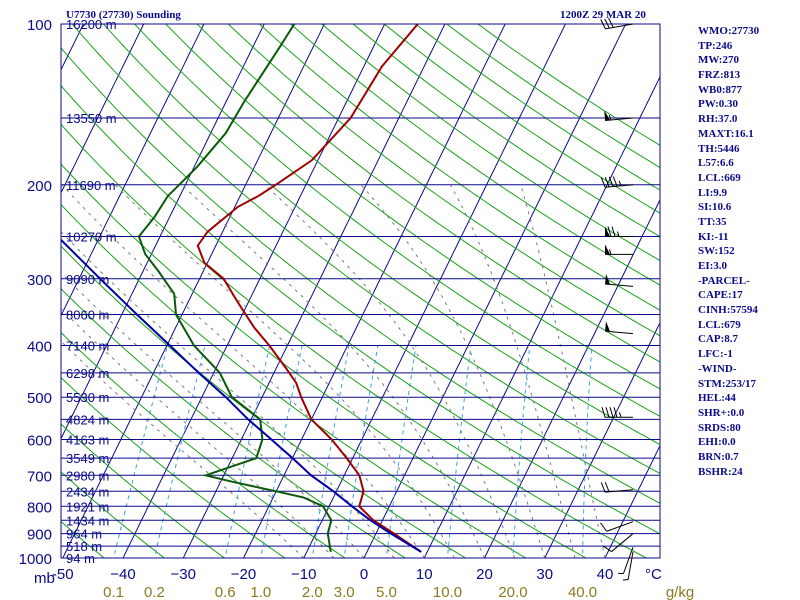  I want to click on mixing-ratio-label: 0.6, so click(225, 592).